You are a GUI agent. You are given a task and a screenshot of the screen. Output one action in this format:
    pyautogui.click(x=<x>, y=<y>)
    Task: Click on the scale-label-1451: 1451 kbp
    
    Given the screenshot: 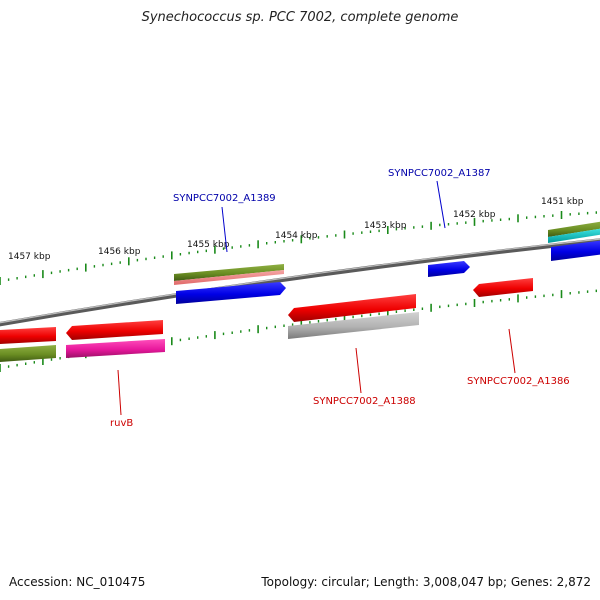 What is the action you would take?
    pyautogui.click(x=562, y=202)
    